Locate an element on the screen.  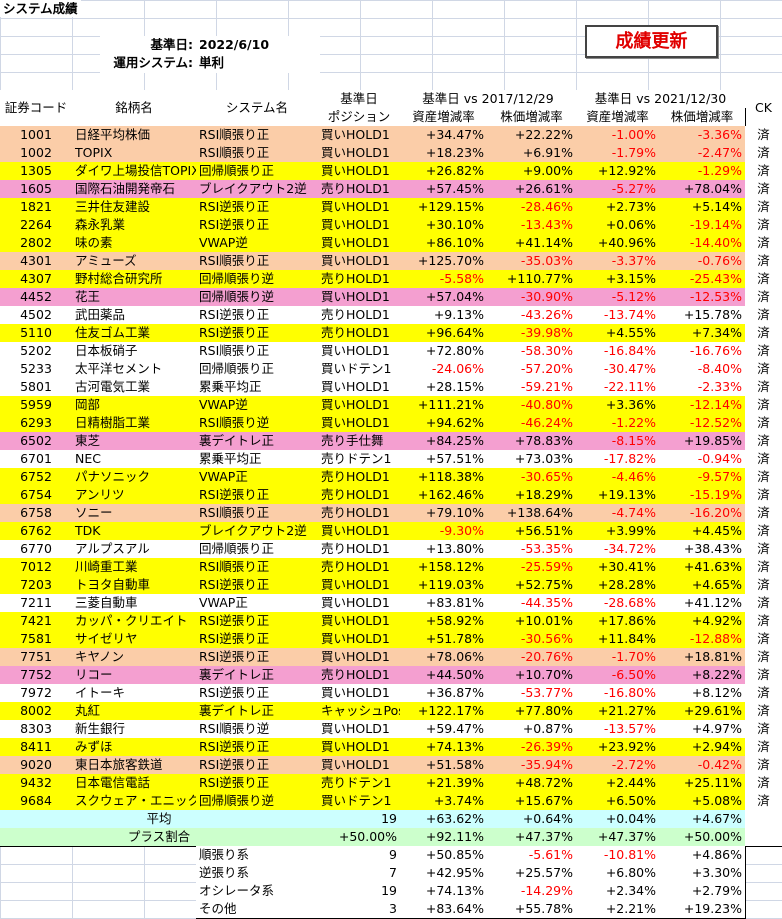
group-value: +2.21% is located at coordinates (618, 909).